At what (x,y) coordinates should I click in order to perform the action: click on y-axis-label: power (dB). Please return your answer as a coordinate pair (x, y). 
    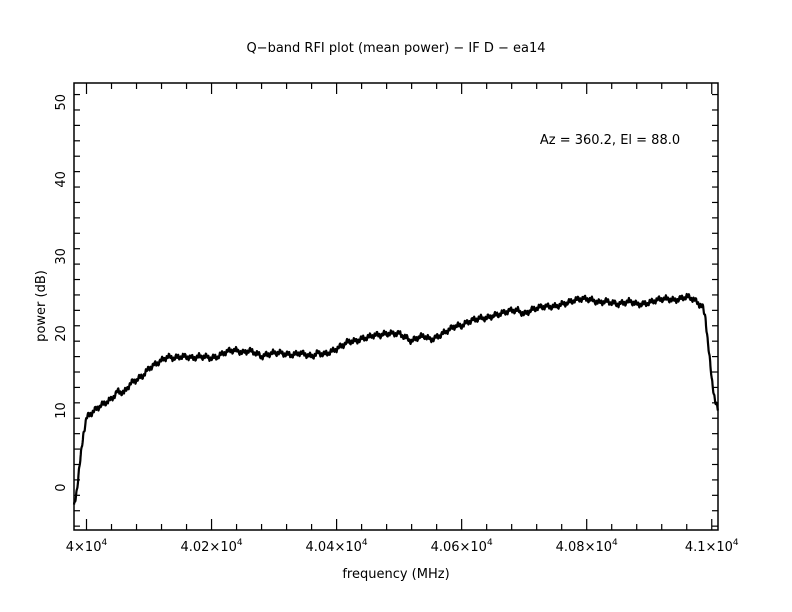
    Looking at the image, I should click on (41, 306).